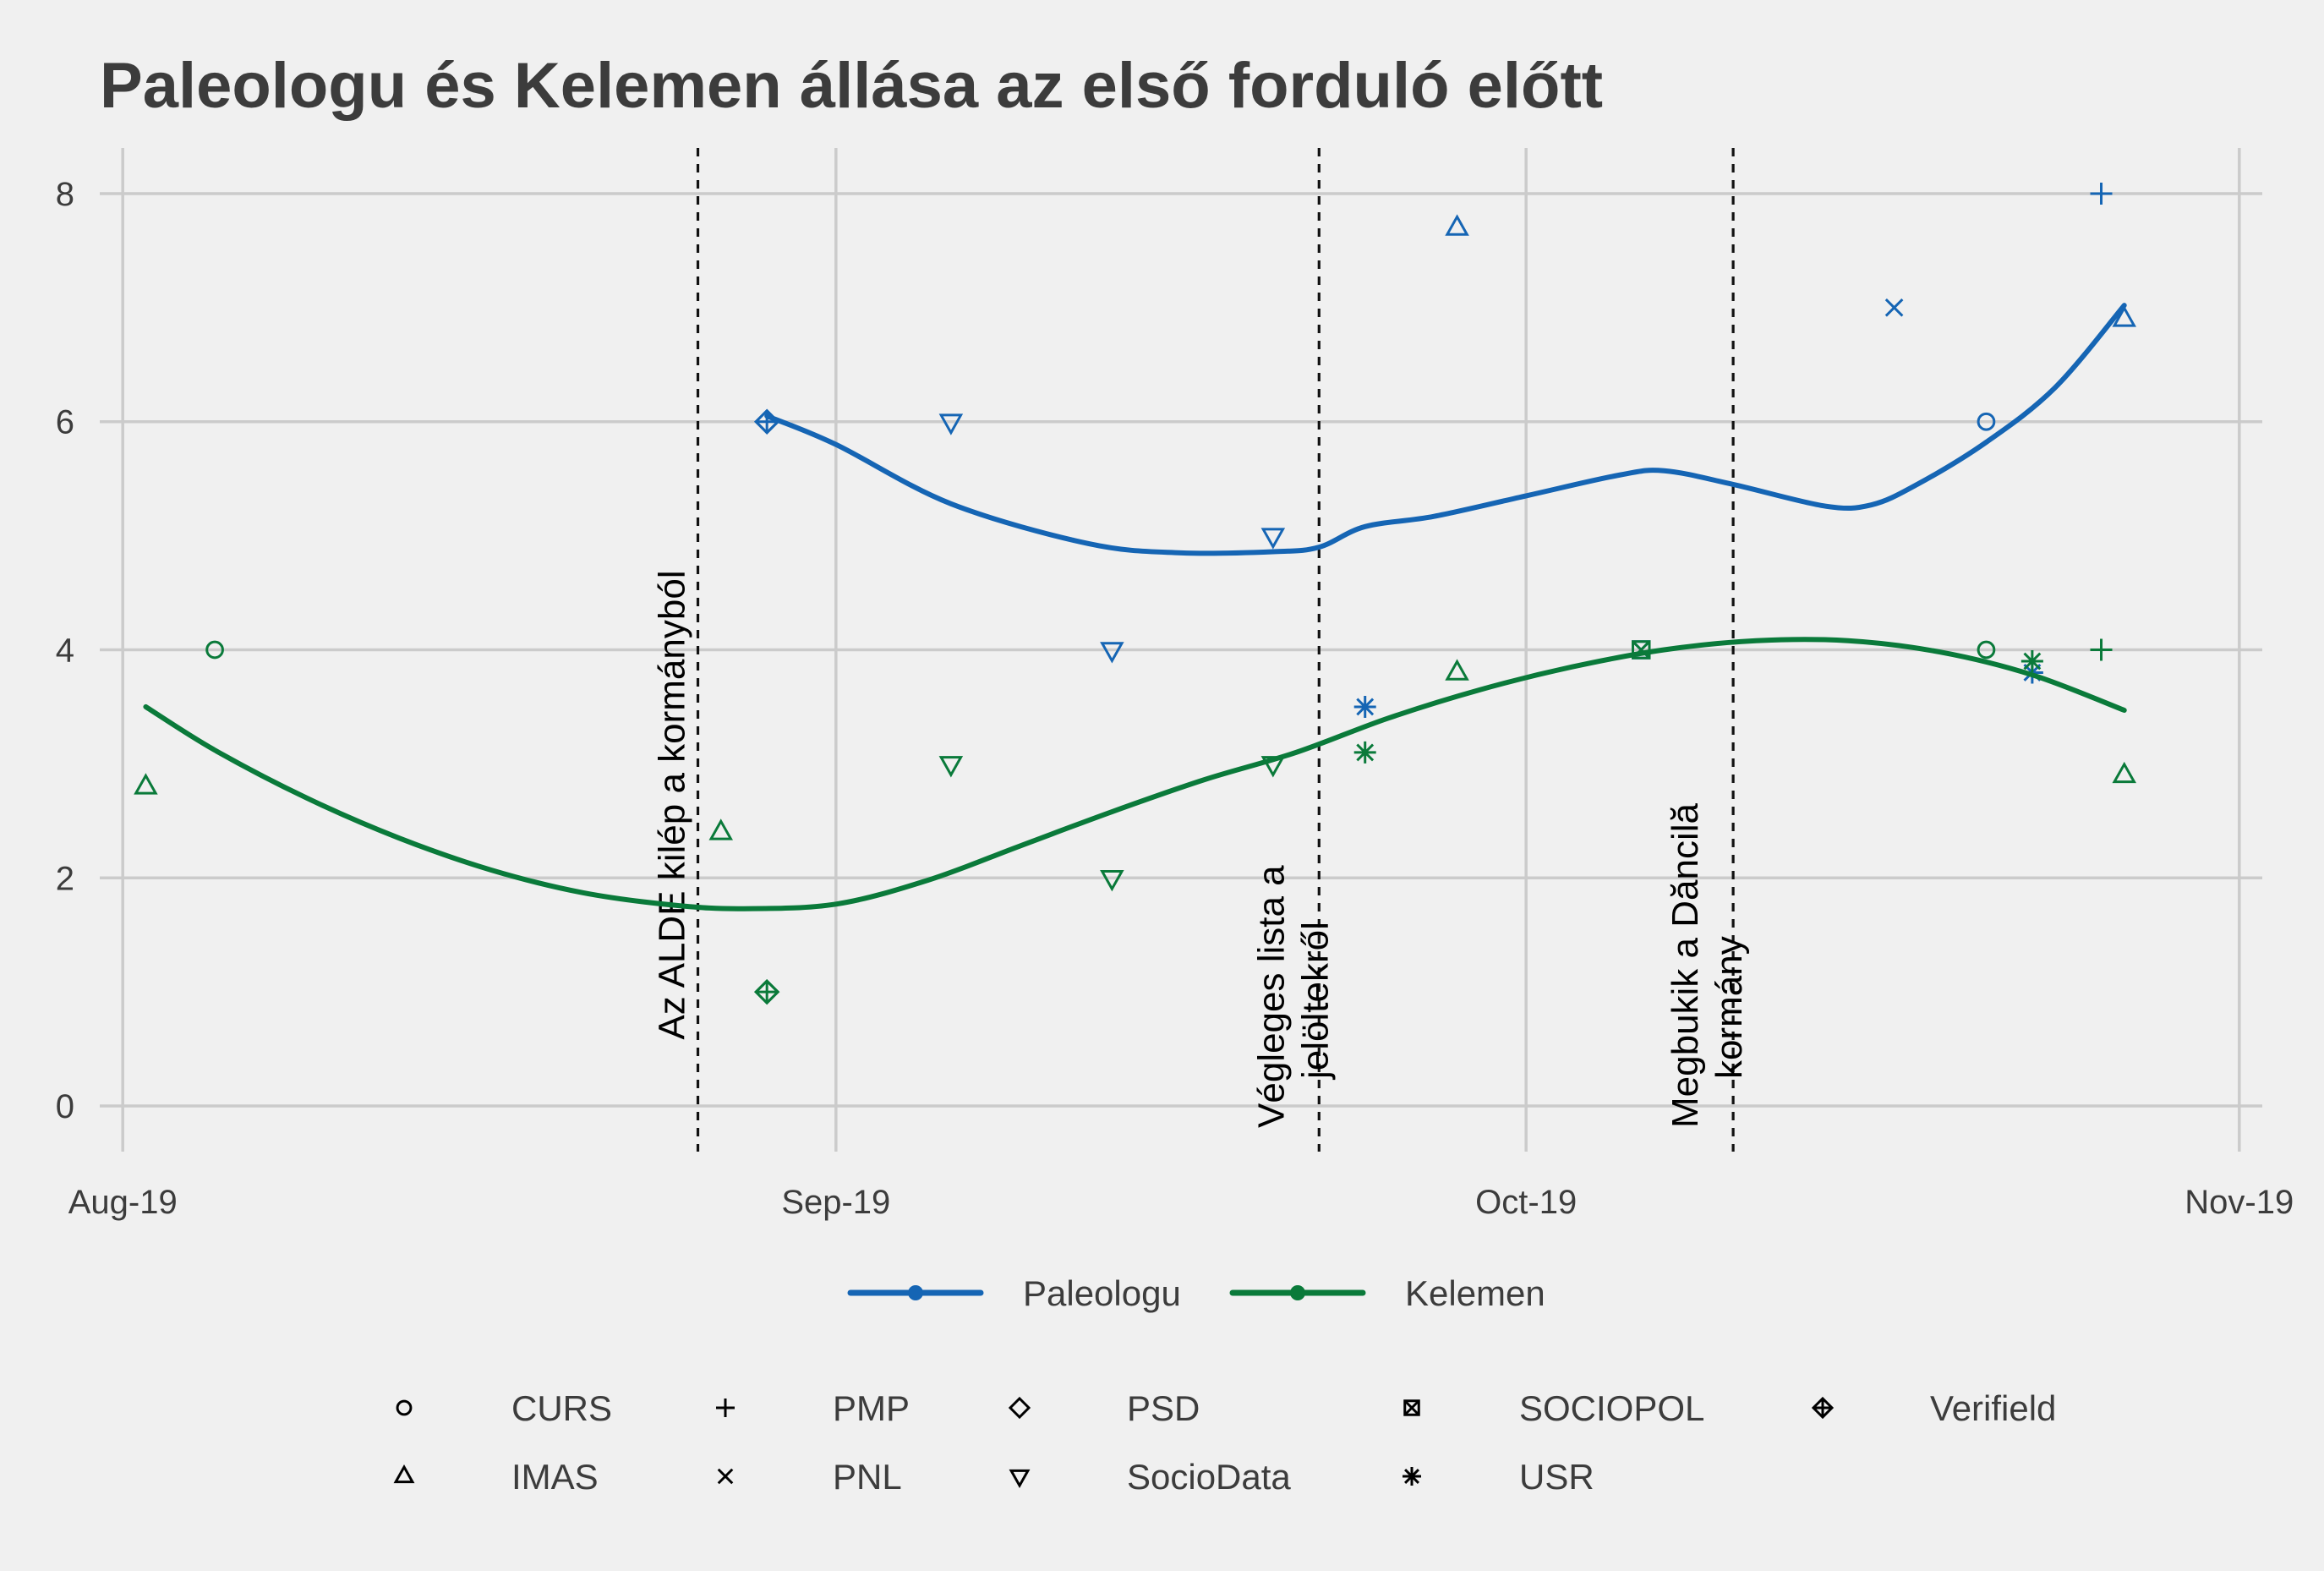  What do you see at coordinates (65, 194) in the screenshot?
I see `y-tick-label: 8` at bounding box center [65, 194].